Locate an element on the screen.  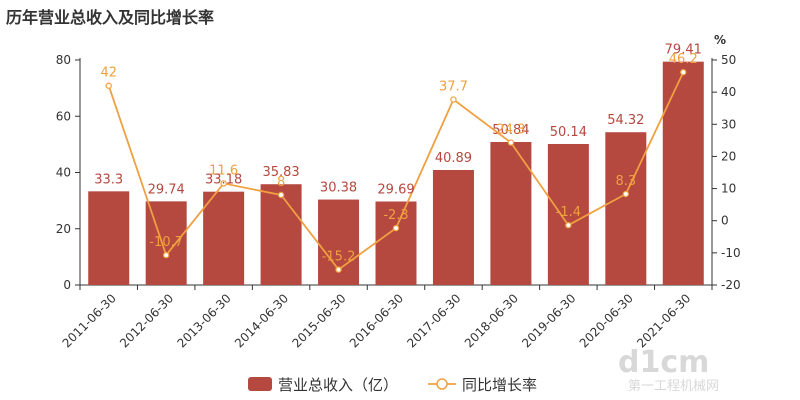
revenue-bar-label: 54.32 is located at coordinates (625, 120).